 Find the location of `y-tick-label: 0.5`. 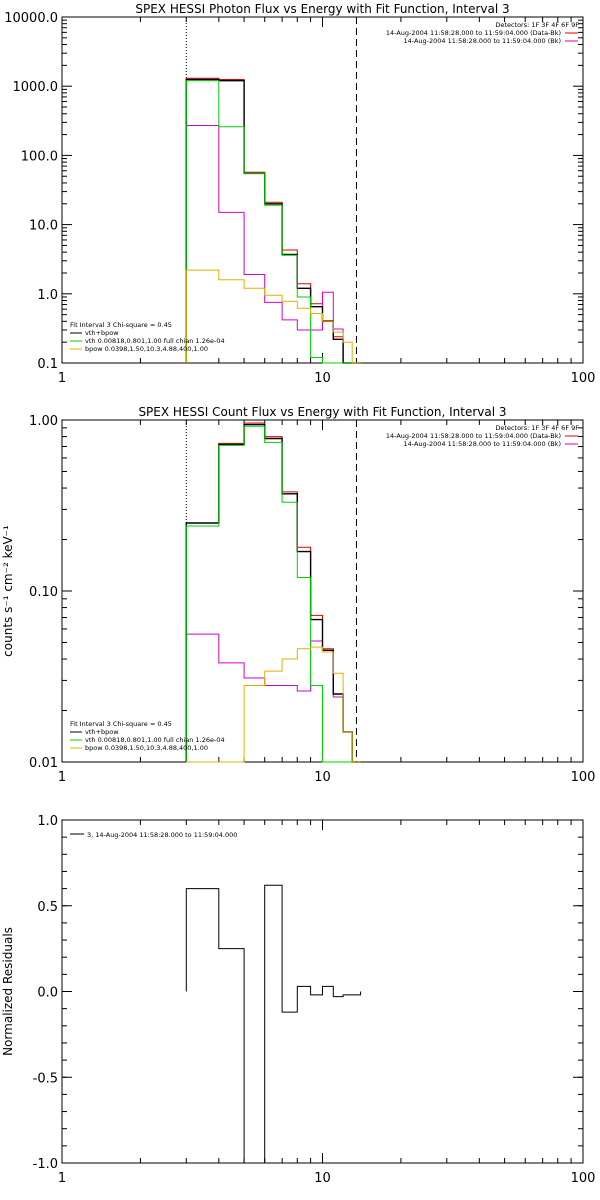

y-tick-label: 0.5 is located at coordinates (47, 907).